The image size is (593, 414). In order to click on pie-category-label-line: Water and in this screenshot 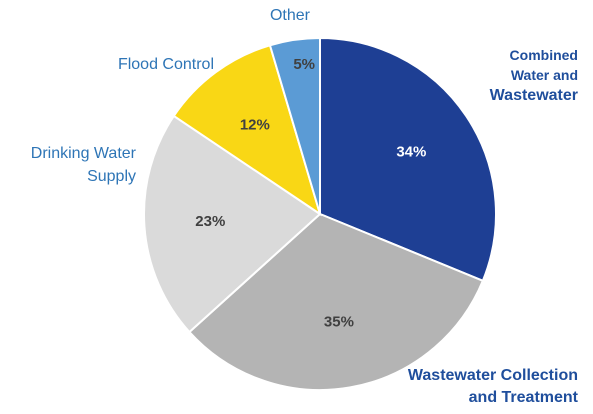, I will do `click(544, 75)`.